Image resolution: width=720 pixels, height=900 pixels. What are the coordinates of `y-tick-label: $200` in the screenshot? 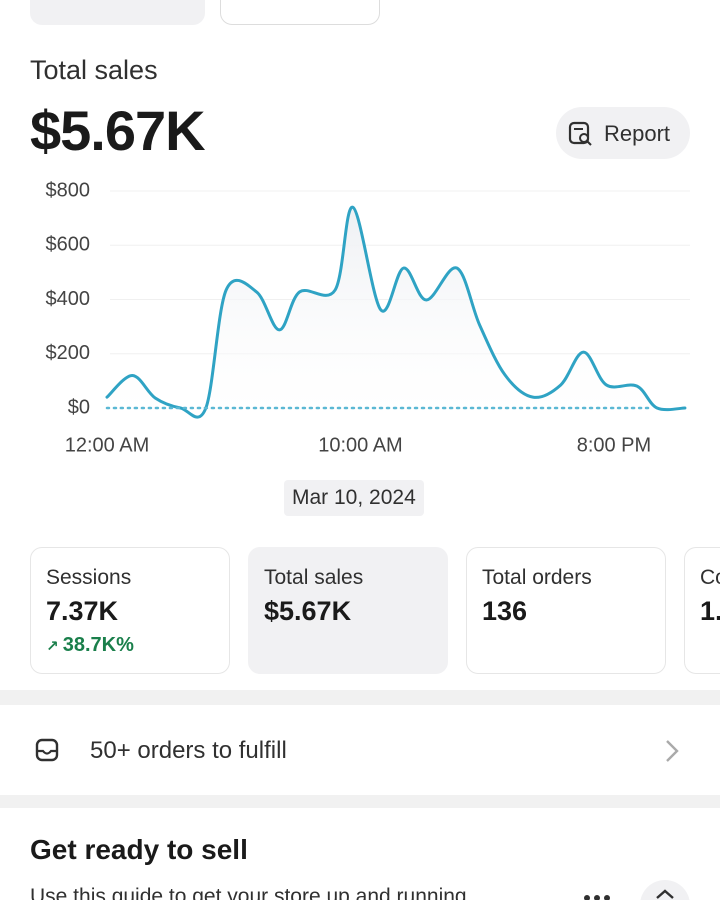 It's located at (68, 353).